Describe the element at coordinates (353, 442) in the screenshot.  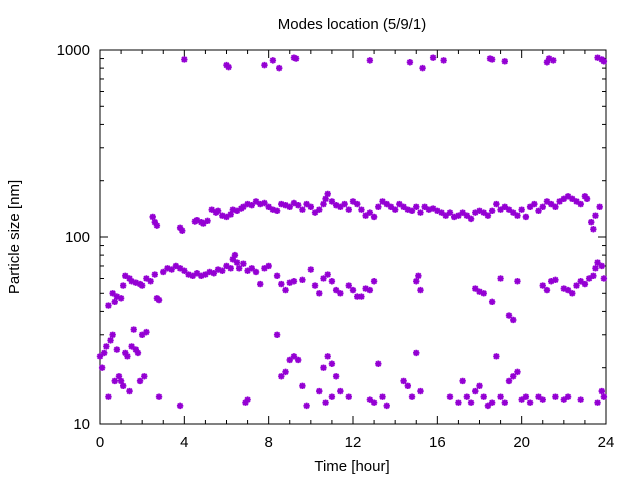
I see `x-tick-label: 12` at that location.